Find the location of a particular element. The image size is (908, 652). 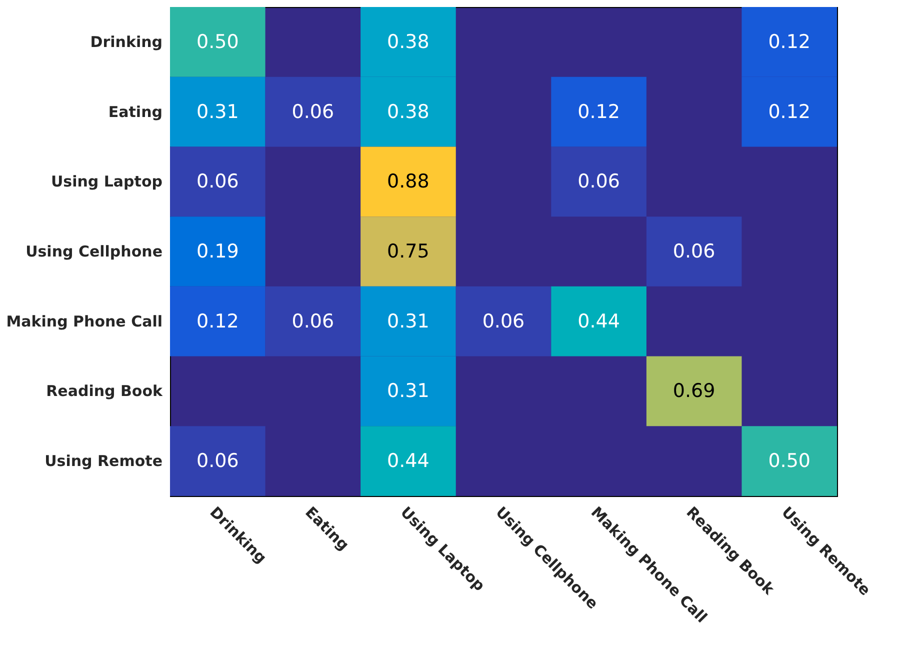

y-tick-label: Using Cellphone is located at coordinates (94, 251).